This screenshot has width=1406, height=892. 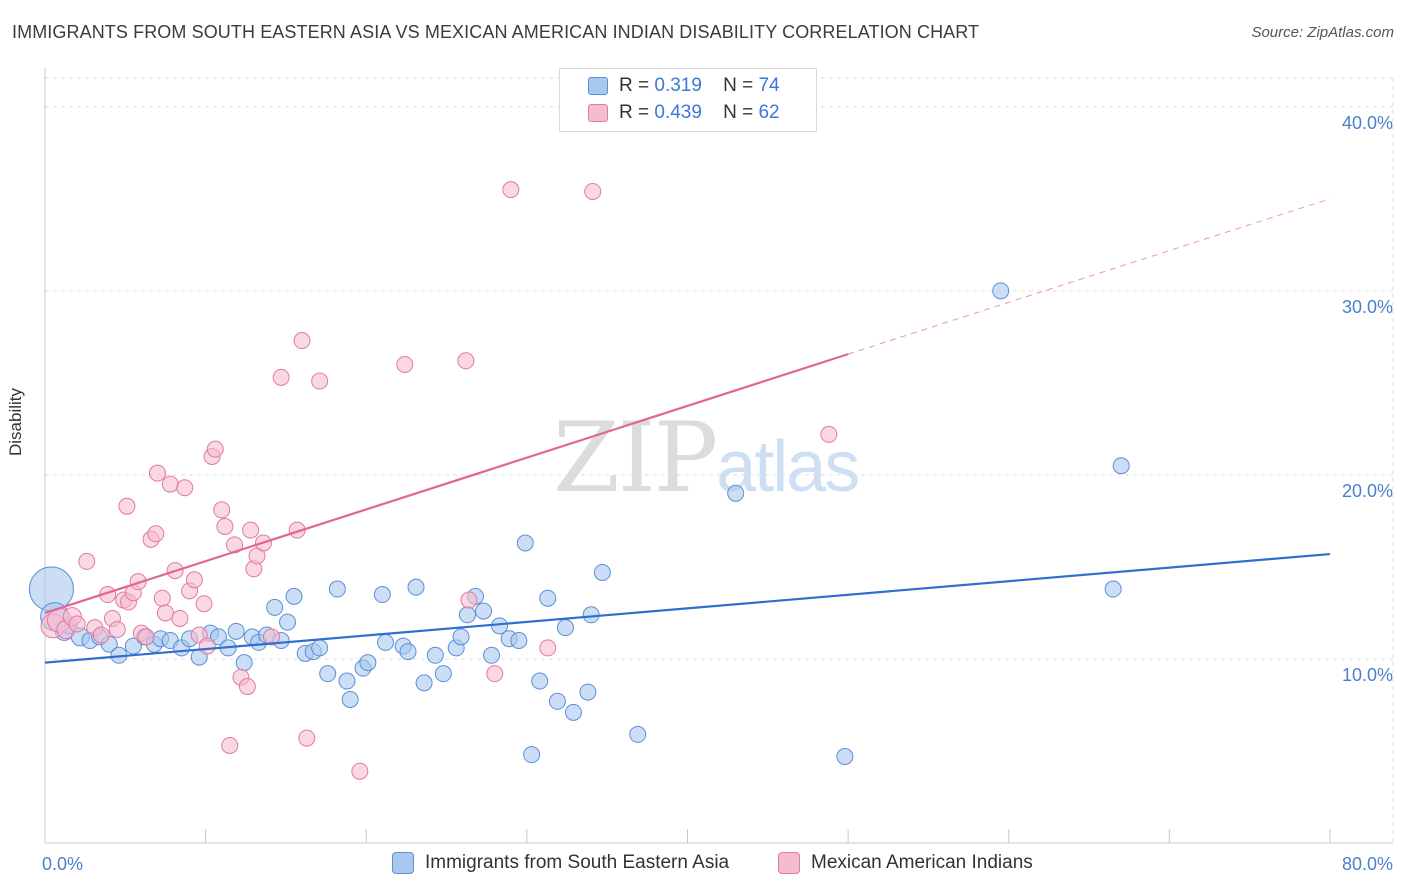 I want to click on source-label: Source: ZipAtlas.com, so click(x=1322, y=32).